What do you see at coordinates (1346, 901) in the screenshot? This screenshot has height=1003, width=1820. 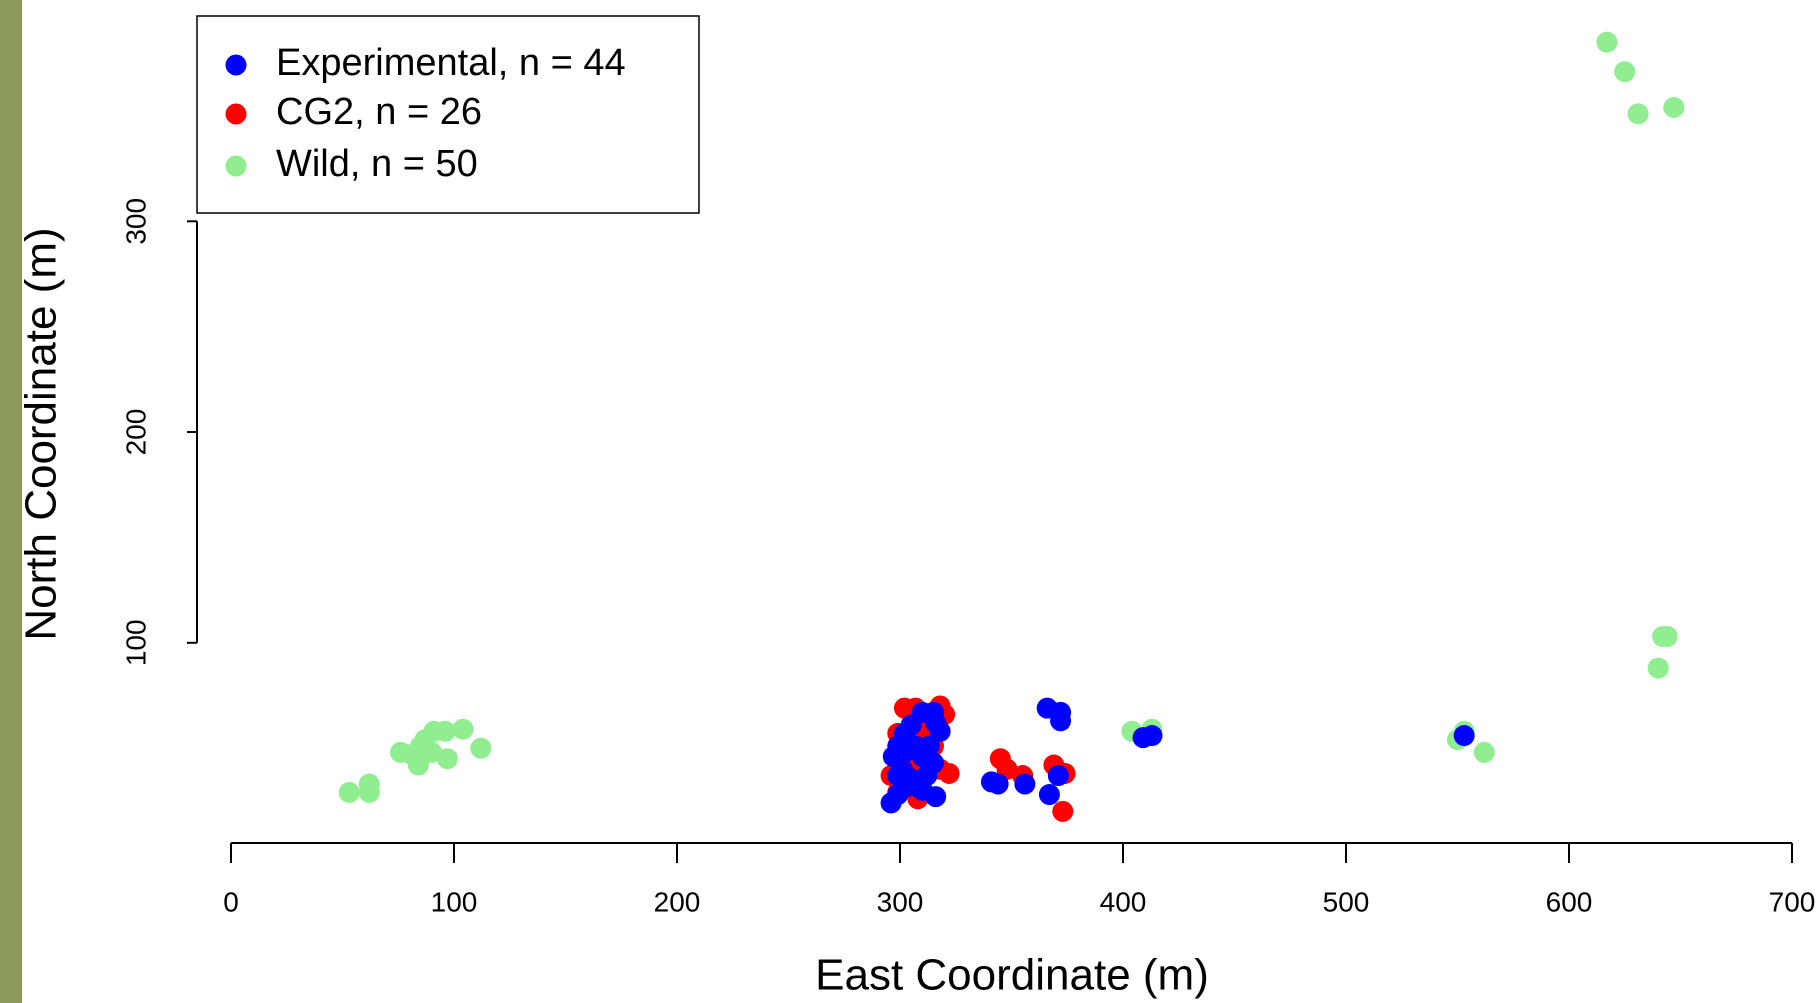 I see `x-tick-label: 500` at bounding box center [1346, 901].